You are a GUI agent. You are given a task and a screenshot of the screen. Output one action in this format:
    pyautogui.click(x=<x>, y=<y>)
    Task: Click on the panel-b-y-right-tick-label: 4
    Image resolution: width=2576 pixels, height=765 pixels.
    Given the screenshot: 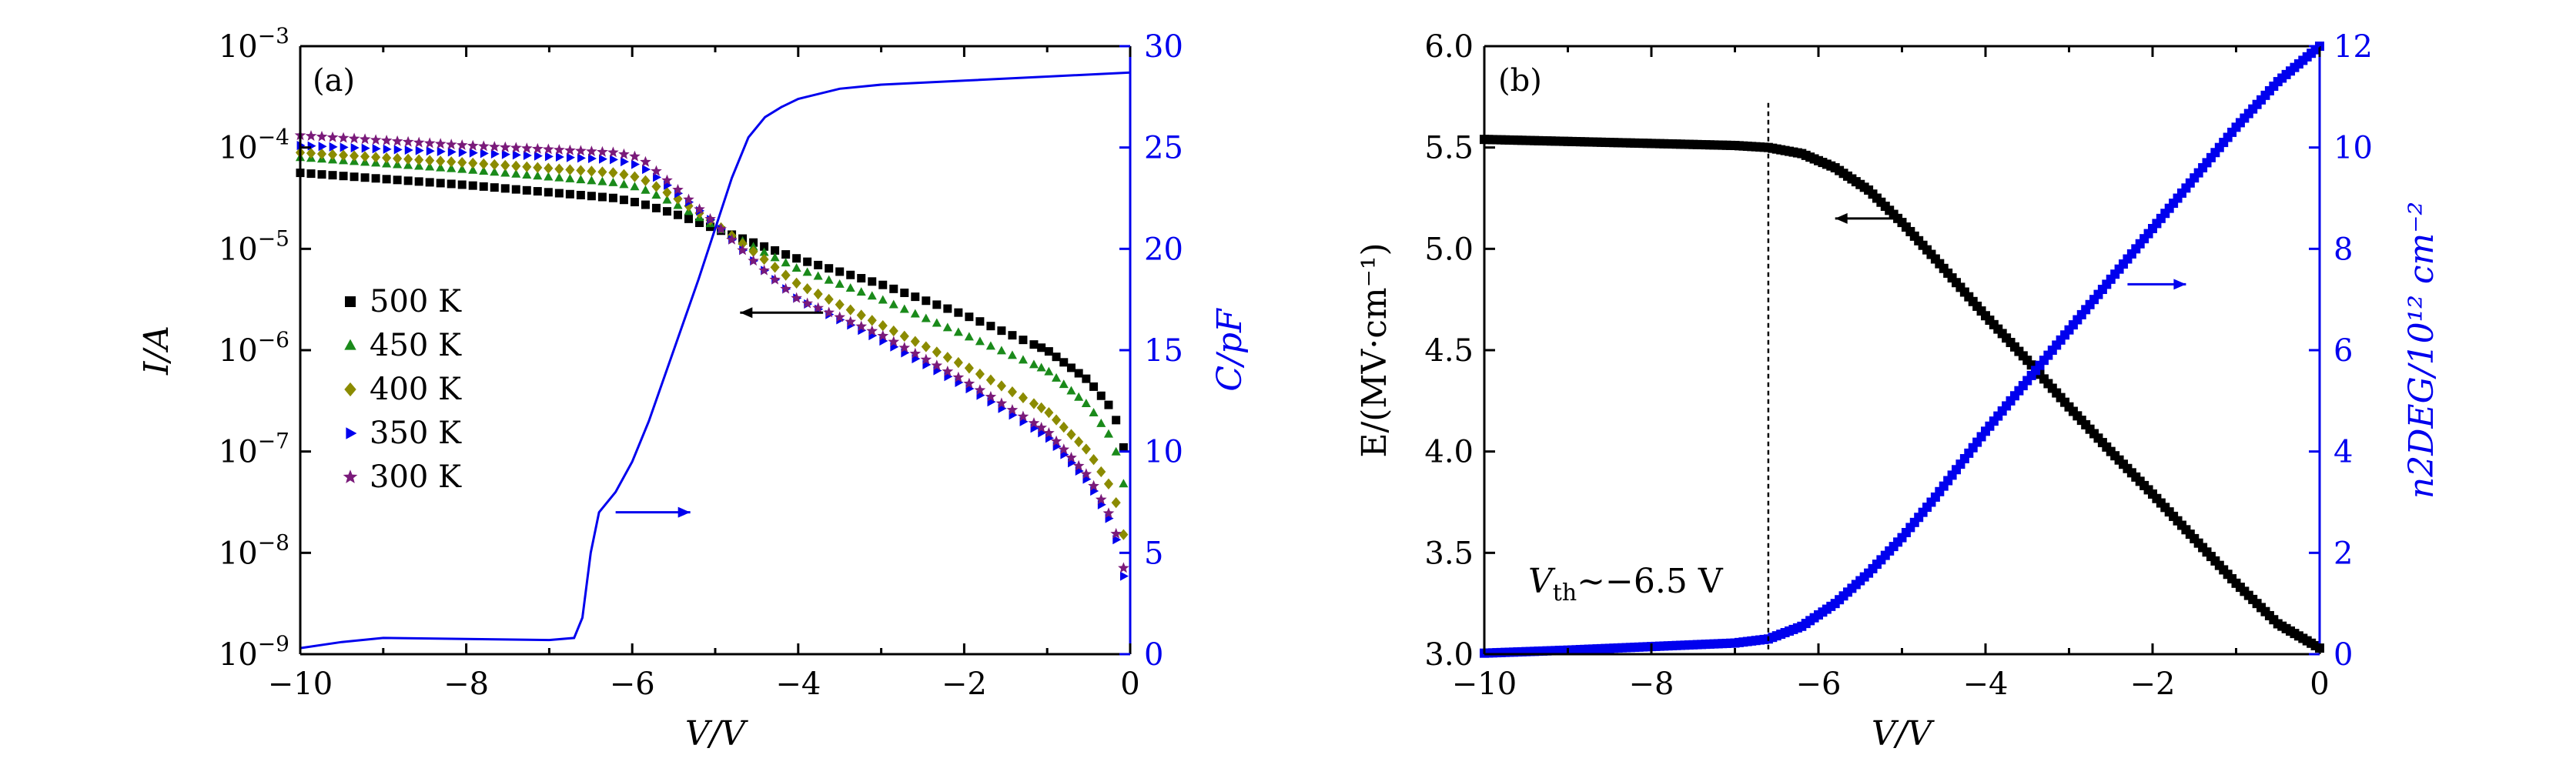 What is the action you would take?
    pyautogui.click(x=2343, y=452)
    